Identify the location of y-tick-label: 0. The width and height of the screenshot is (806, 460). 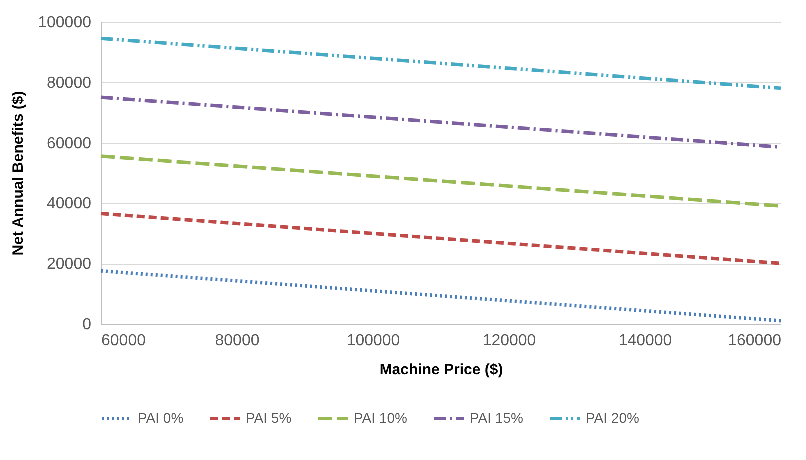
(87, 325).